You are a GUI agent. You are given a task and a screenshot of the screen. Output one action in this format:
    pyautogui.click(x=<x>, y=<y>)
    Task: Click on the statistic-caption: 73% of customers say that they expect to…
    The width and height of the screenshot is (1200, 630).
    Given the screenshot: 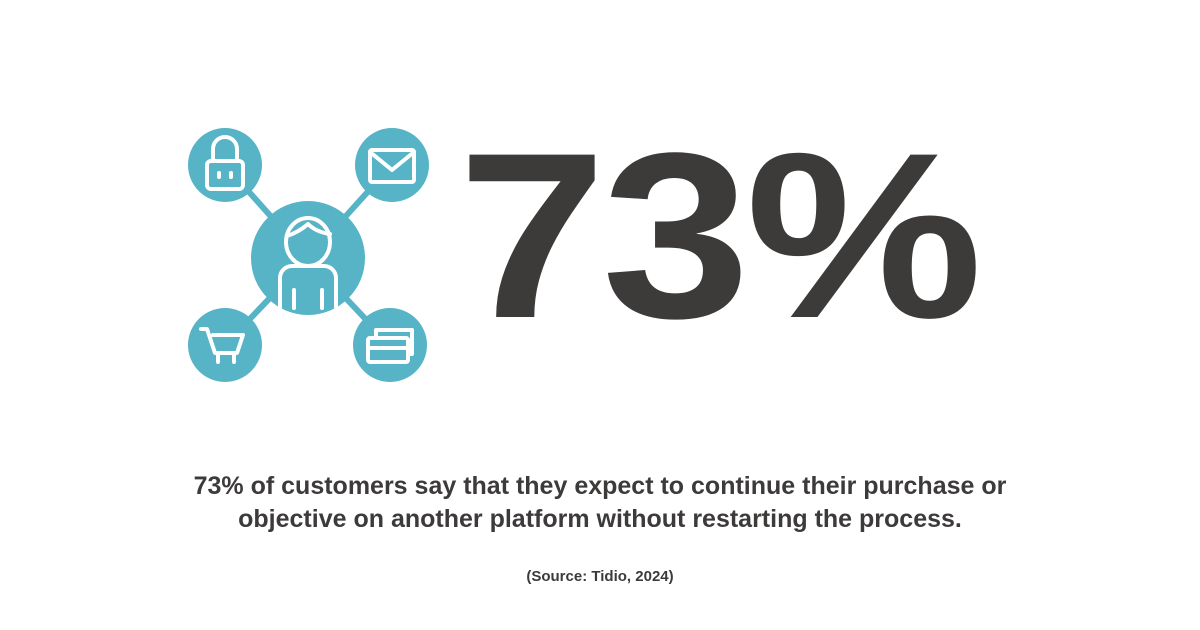 What is the action you would take?
    pyautogui.click(x=600, y=503)
    